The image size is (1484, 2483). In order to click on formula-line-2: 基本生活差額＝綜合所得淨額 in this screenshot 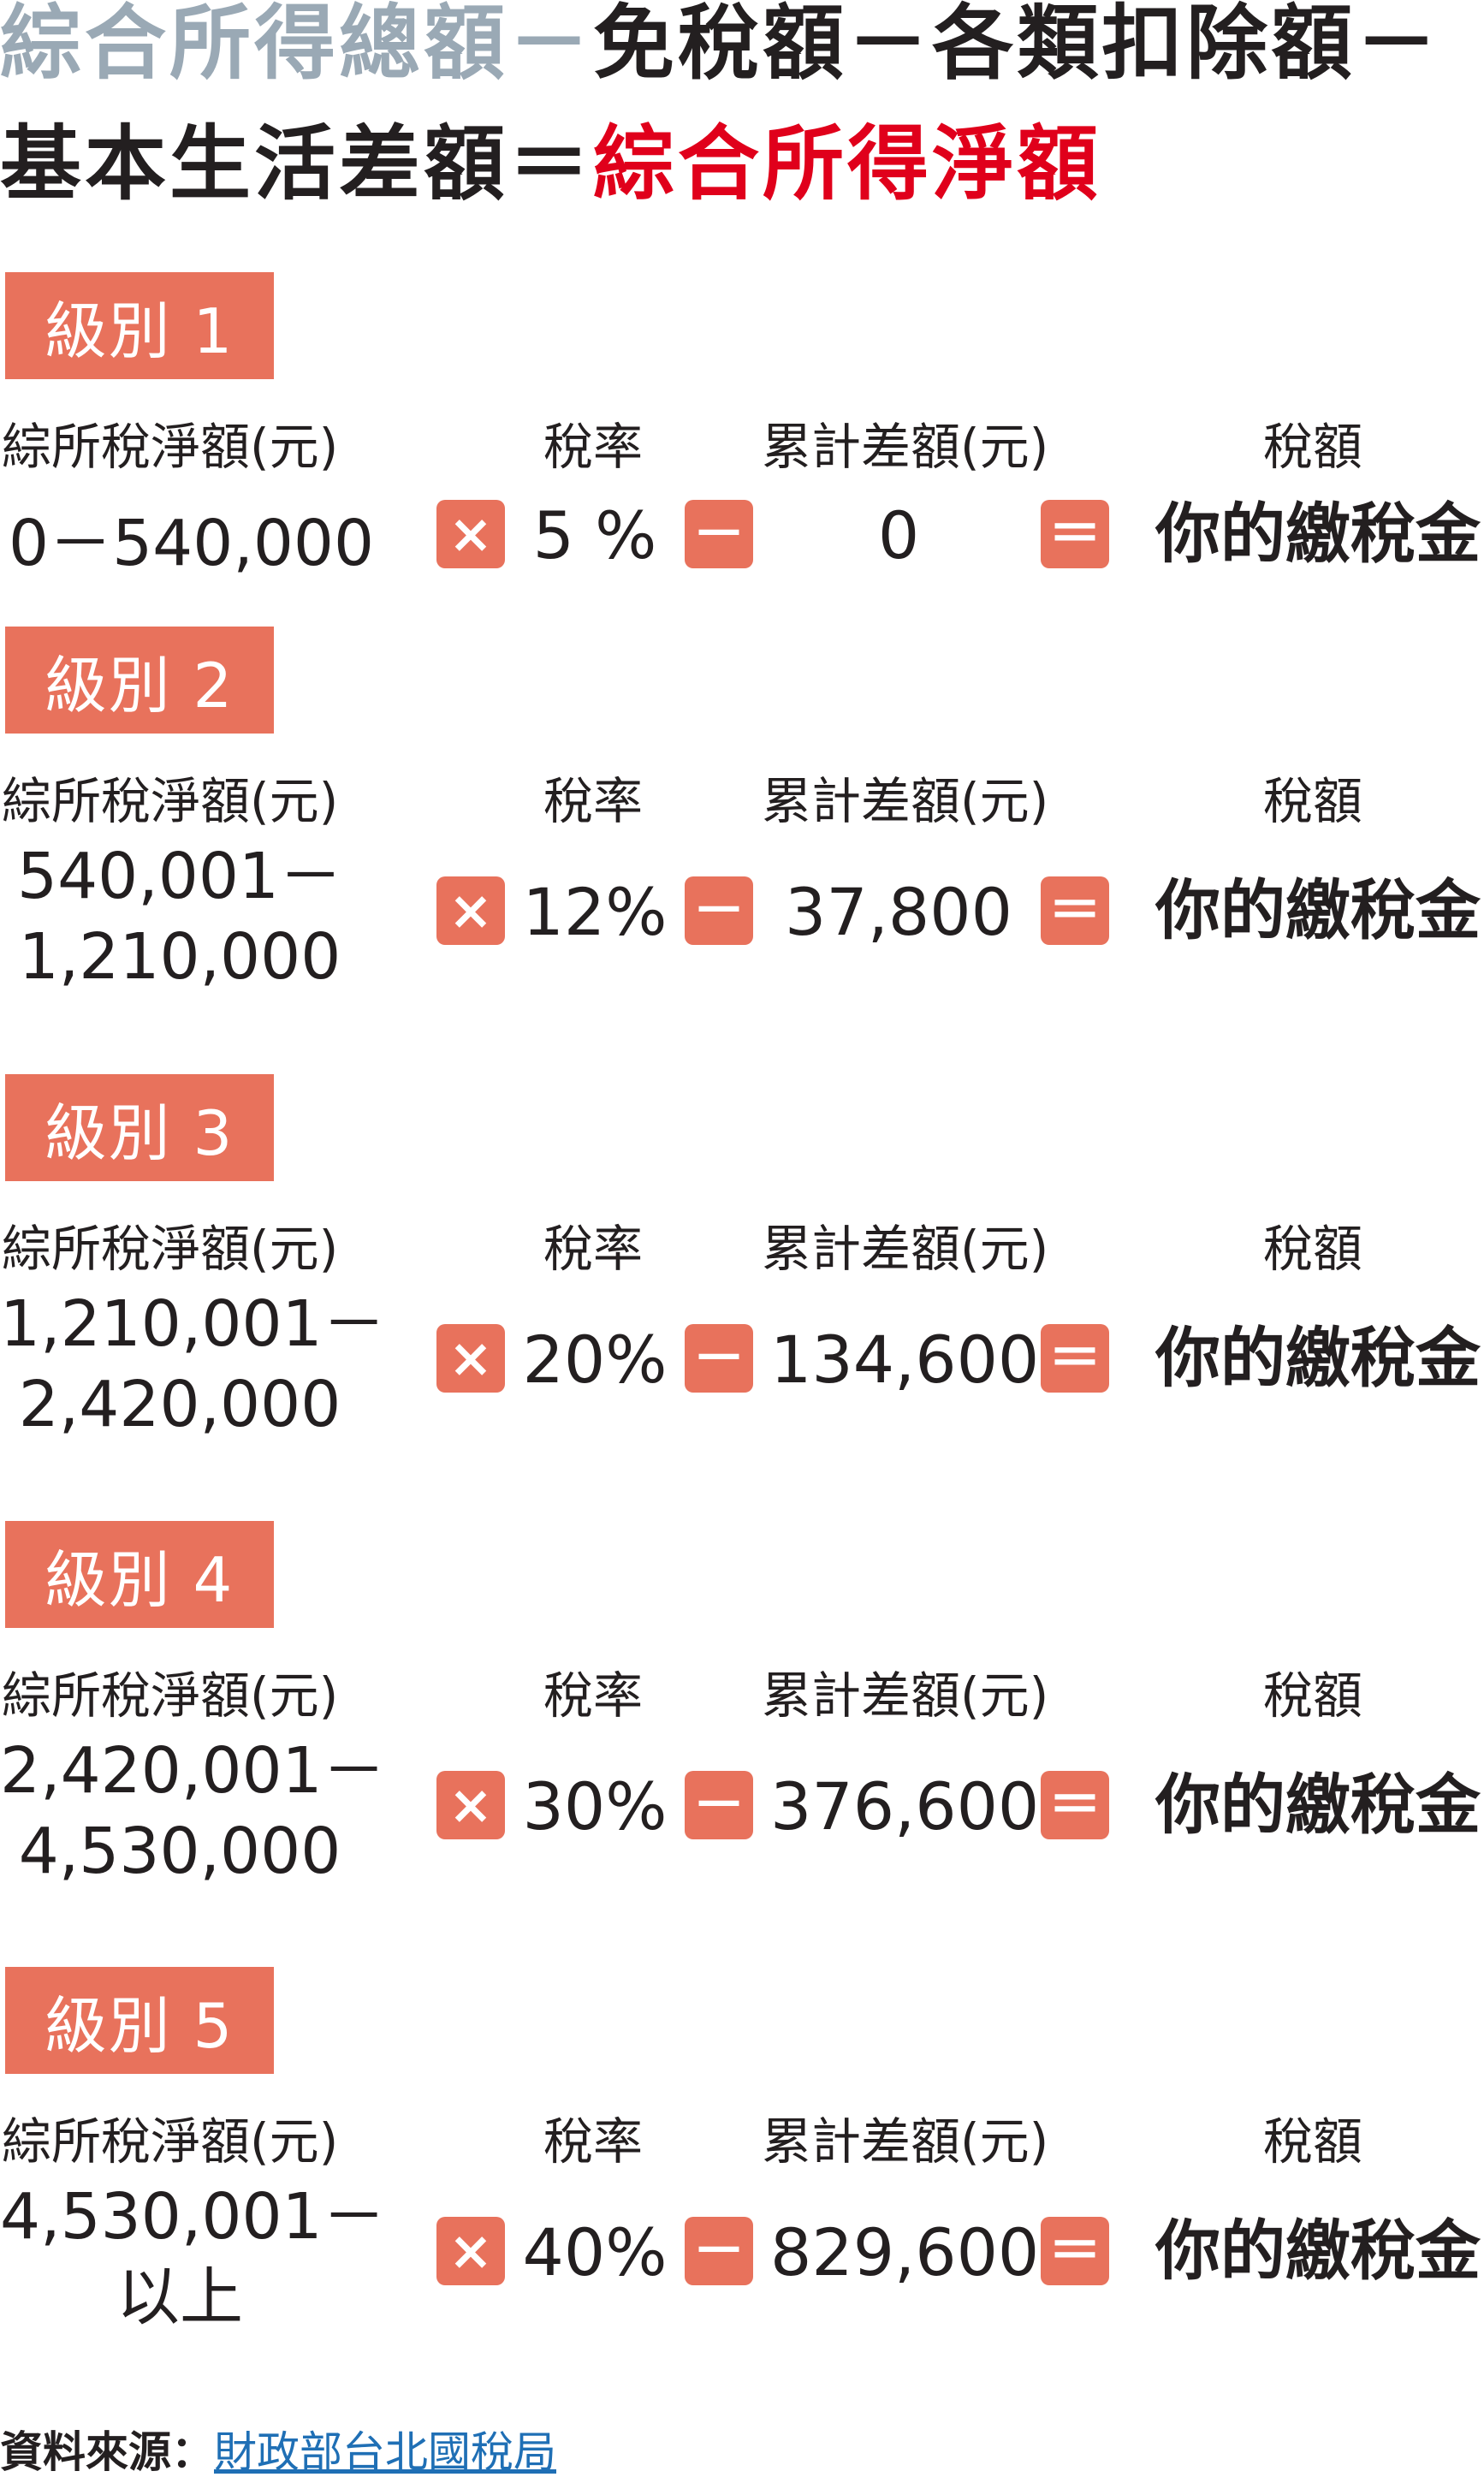, I will do `click(551, 164)`.